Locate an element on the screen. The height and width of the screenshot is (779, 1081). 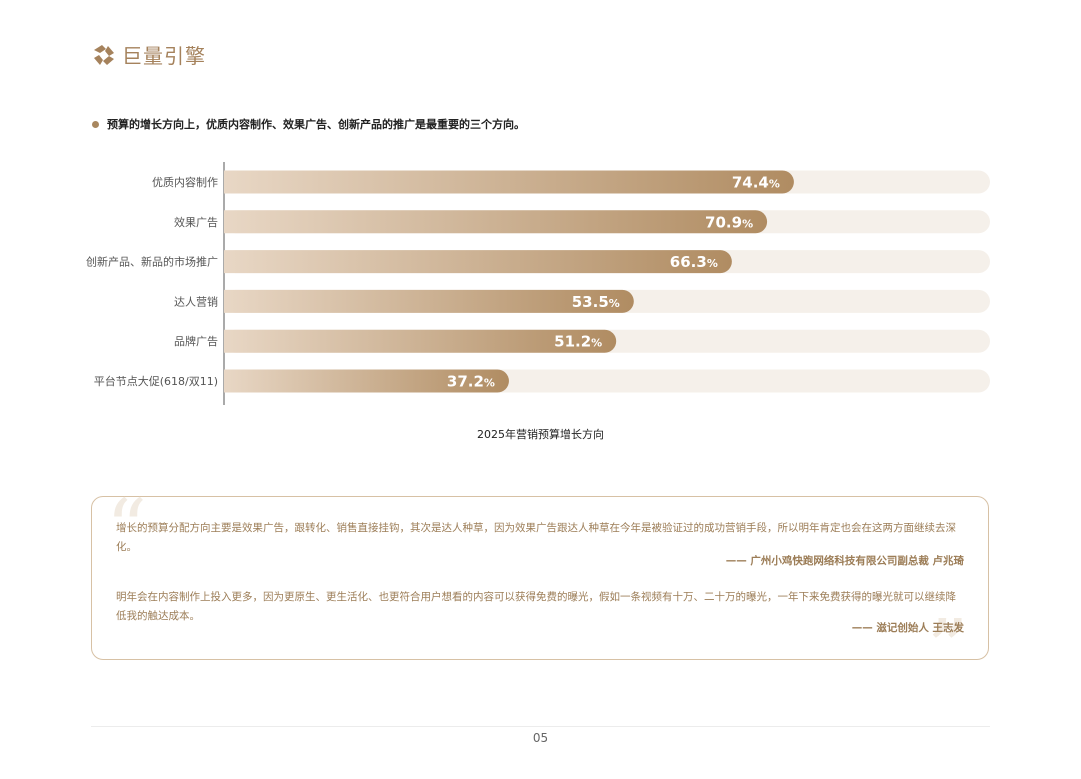
bullet-dot-icon is located at coordinates (95, 124).